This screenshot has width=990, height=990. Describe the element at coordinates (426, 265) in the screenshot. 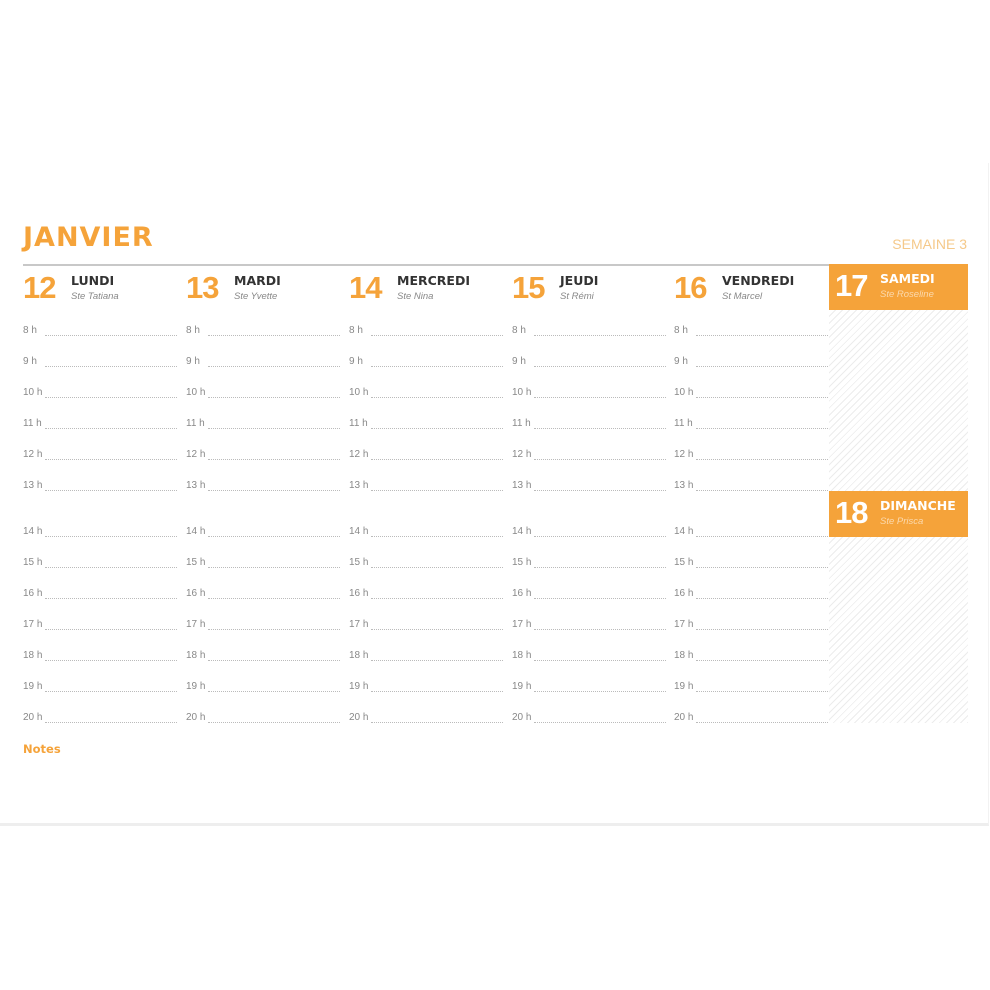

I see `header-divider` at that location.